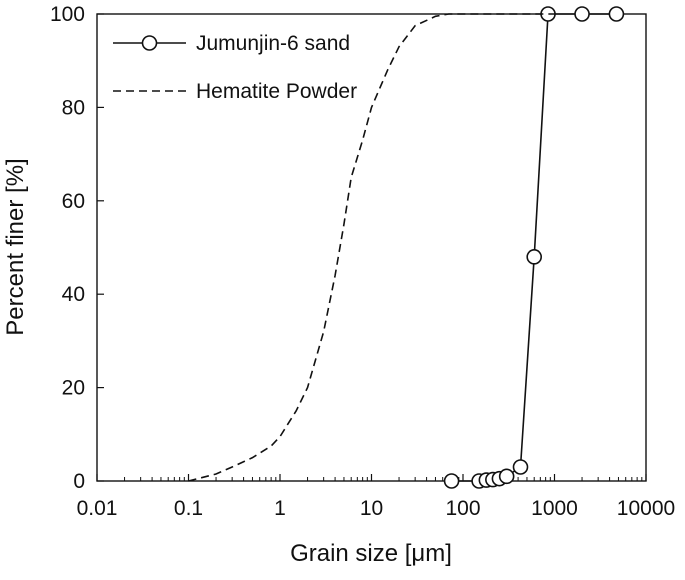 This screenshot has width=685, height=580. What do you see at coordinates (276, 91) in the screenshot?
I see `legend-label-hematite-powder: Hematite Powder` at bounding box center [276, 91].